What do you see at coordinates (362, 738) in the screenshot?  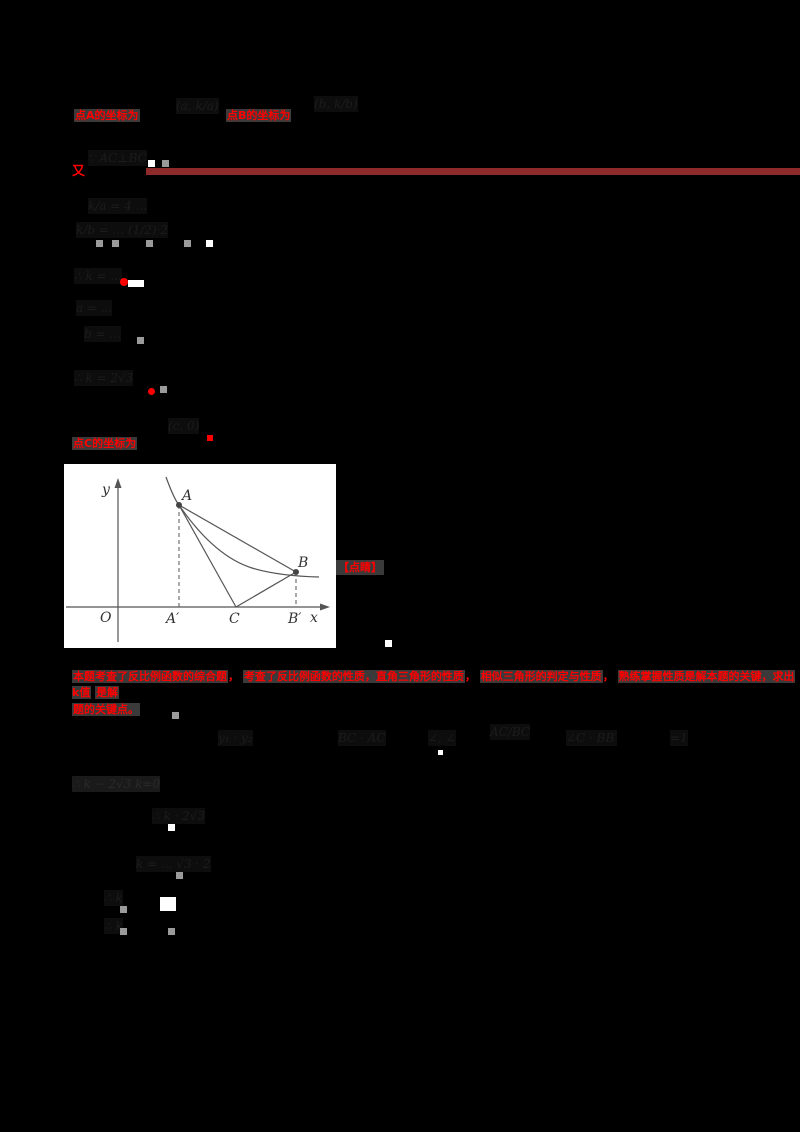 I see `equation-part: BC · AC` at bounding box center [362, 738].